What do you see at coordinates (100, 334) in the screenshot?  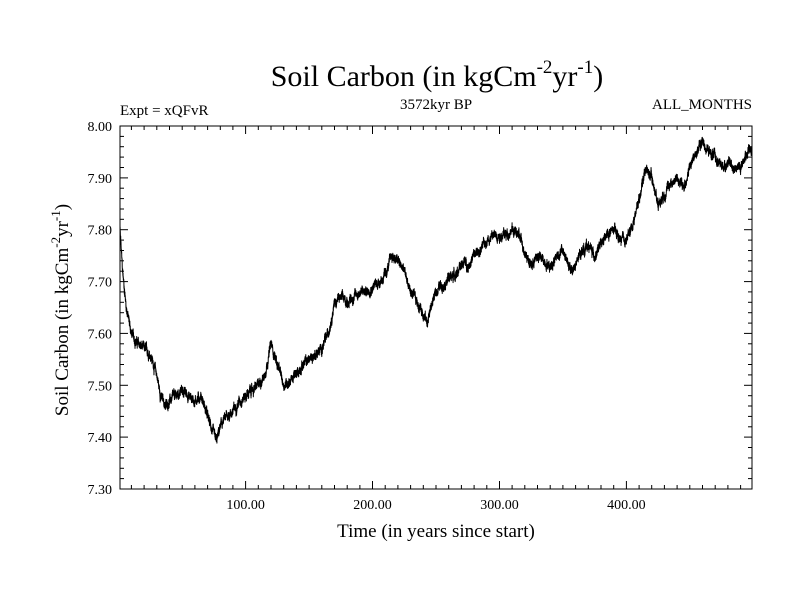 I see `y-tick-label: 7.60` at bounding box center [100, 334].